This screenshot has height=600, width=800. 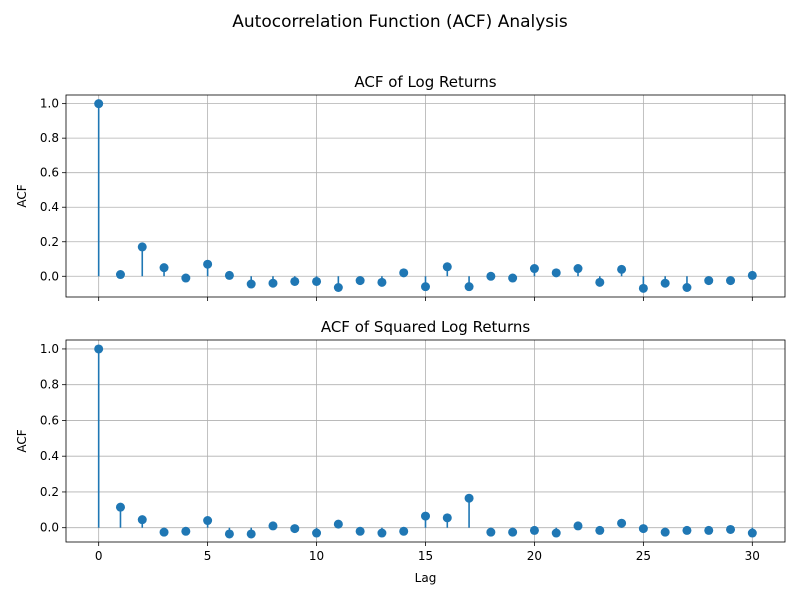 I want to click on x-tick-label: 25, so click(x=643, y=556).